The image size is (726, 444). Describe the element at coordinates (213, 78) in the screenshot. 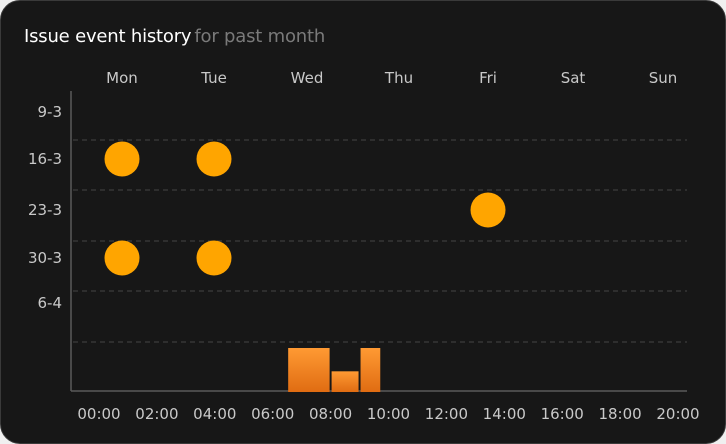

I see `day-label-tue: Tue` at that location.